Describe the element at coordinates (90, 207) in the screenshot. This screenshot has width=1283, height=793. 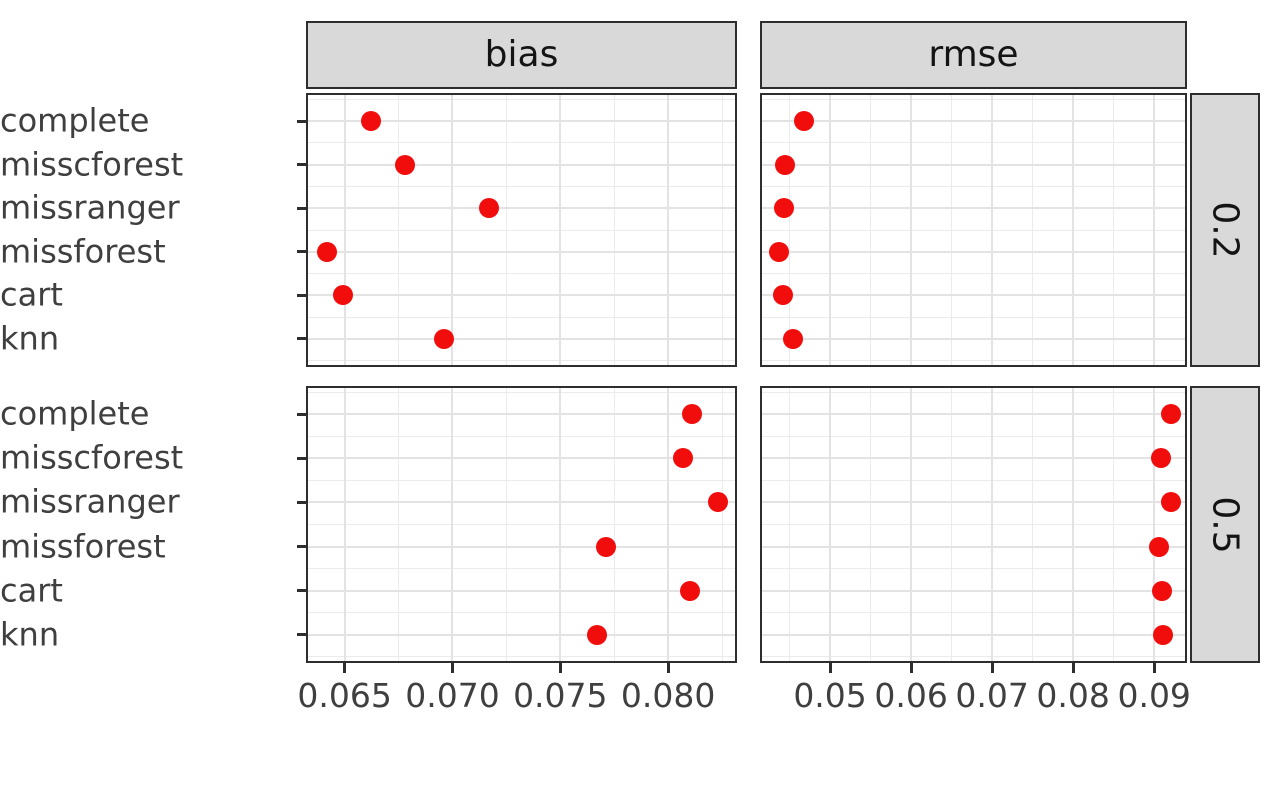
I see `y-tick-label: missranger` at that location.